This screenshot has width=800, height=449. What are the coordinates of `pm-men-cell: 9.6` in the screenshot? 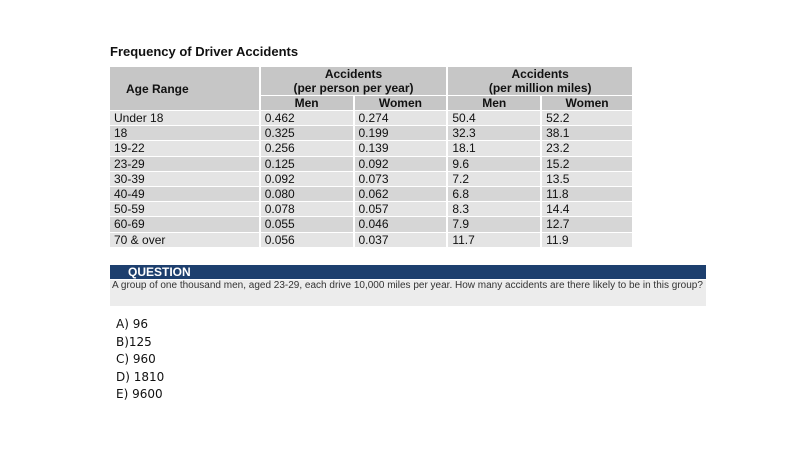 It's located at (495, 164).